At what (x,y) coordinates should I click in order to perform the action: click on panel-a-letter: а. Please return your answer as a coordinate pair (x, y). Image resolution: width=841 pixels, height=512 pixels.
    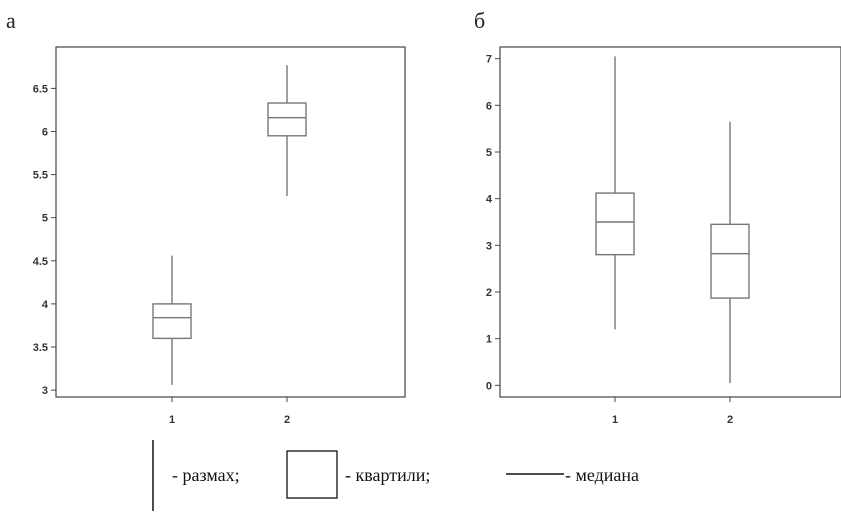
    Looking at the image, I should click on (11, 20).